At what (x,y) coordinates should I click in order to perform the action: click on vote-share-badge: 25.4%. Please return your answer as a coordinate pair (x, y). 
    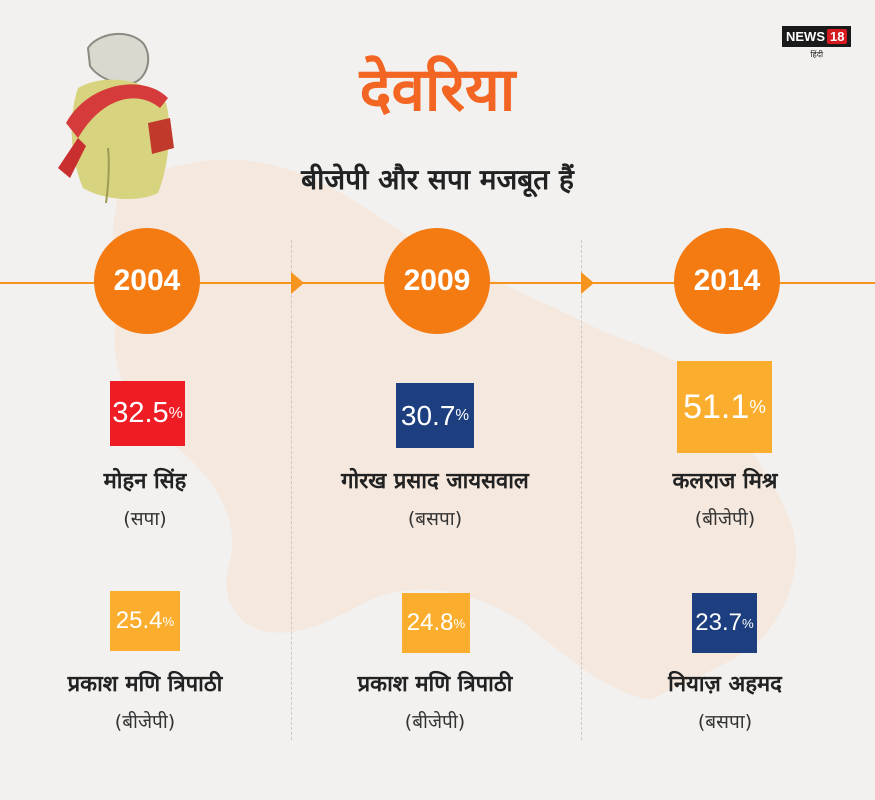
    Looking at the image, I should click on (145, 621).